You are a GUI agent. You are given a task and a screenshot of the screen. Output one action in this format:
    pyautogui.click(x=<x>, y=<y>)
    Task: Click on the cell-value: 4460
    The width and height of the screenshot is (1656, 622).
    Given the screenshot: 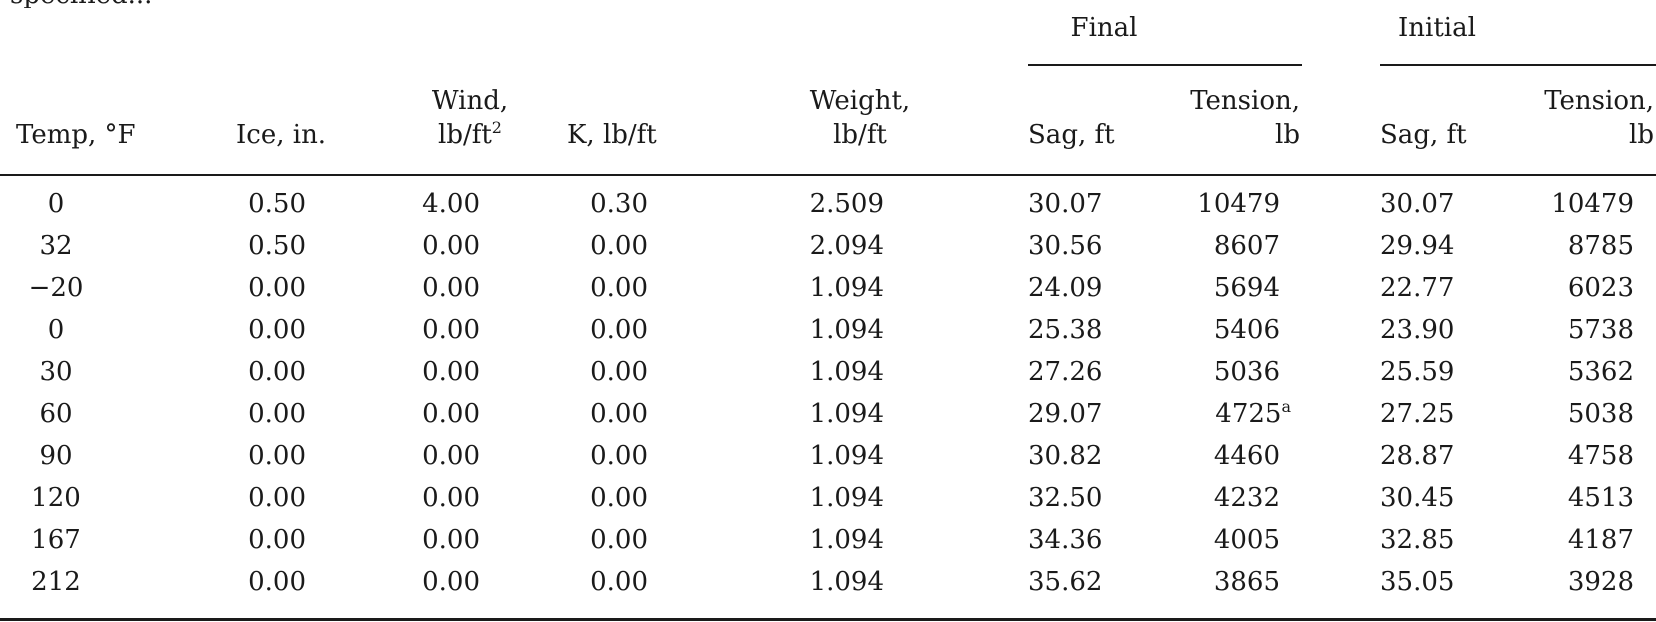 What is the action you would take?
    pyautogui.click(x=1246, y=456)
    